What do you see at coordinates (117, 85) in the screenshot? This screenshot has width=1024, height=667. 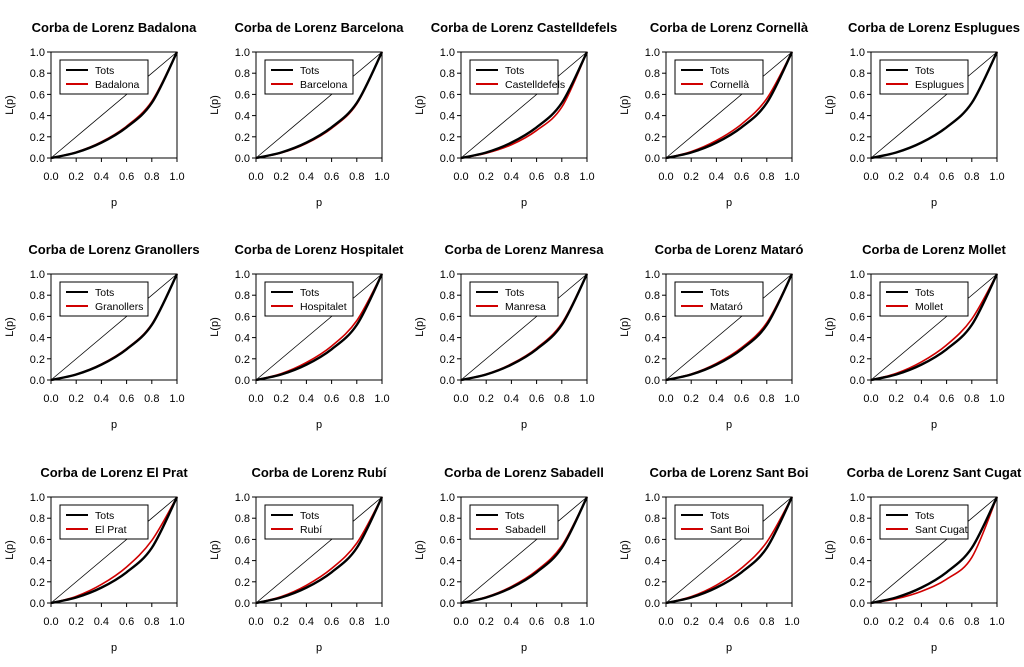 I see `legend-label: Badalona` at bounding box center [117, 85].